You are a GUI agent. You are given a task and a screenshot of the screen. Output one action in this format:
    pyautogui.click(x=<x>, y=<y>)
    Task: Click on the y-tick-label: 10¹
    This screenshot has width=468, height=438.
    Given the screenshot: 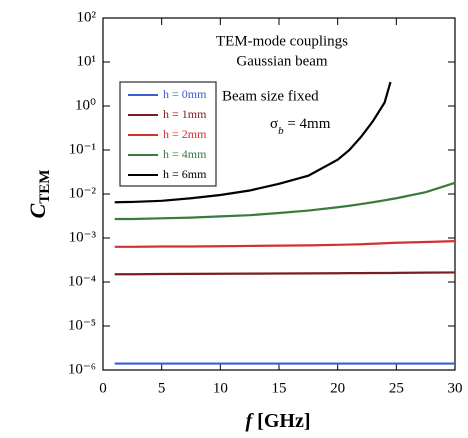 What is the action you would take?
    pyautogui.click(x=87, y=61)
    